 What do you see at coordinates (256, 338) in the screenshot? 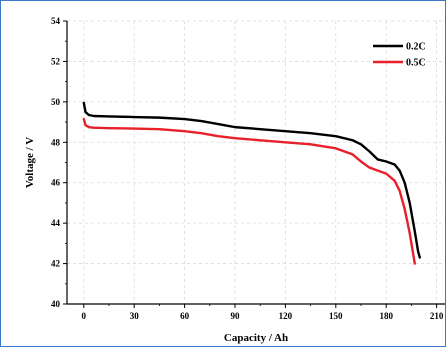
I see `x-axis-title: Capacity / Ah` at bounding box center [256, 338].